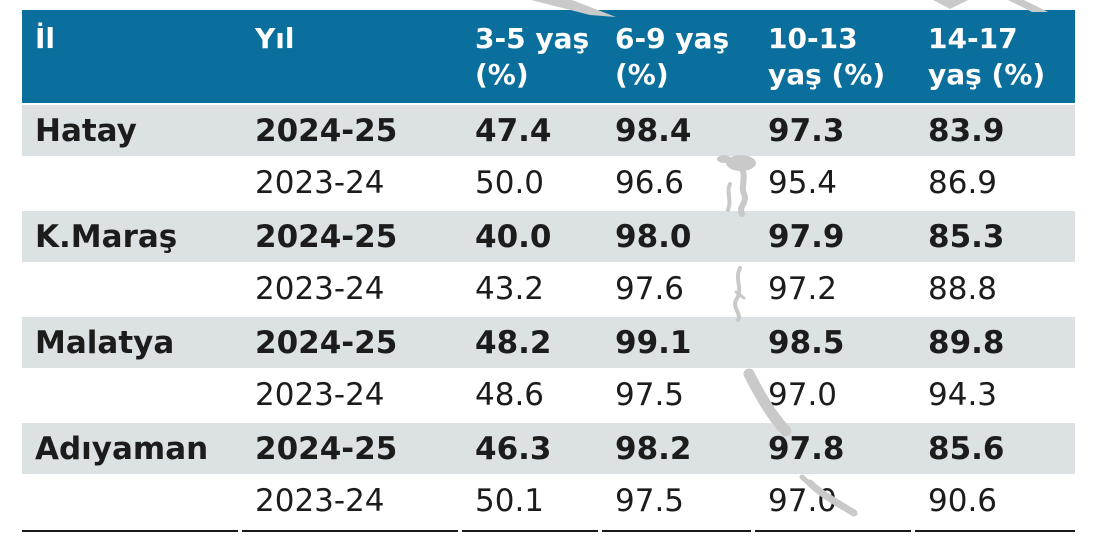  Describe the element at coordinates (653, 130) in the screenshot. I see `cell-6-9: 98.4` at that location.